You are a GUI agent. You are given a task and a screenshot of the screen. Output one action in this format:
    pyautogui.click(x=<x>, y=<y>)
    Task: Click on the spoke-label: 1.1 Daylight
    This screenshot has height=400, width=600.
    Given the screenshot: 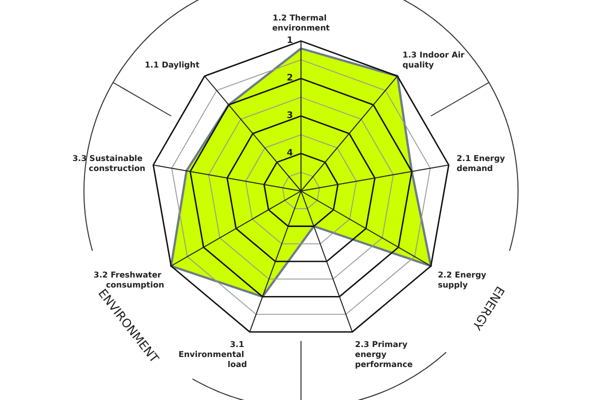 What is the action you would take?
    pyautogui.click(x=172, y=65)
    